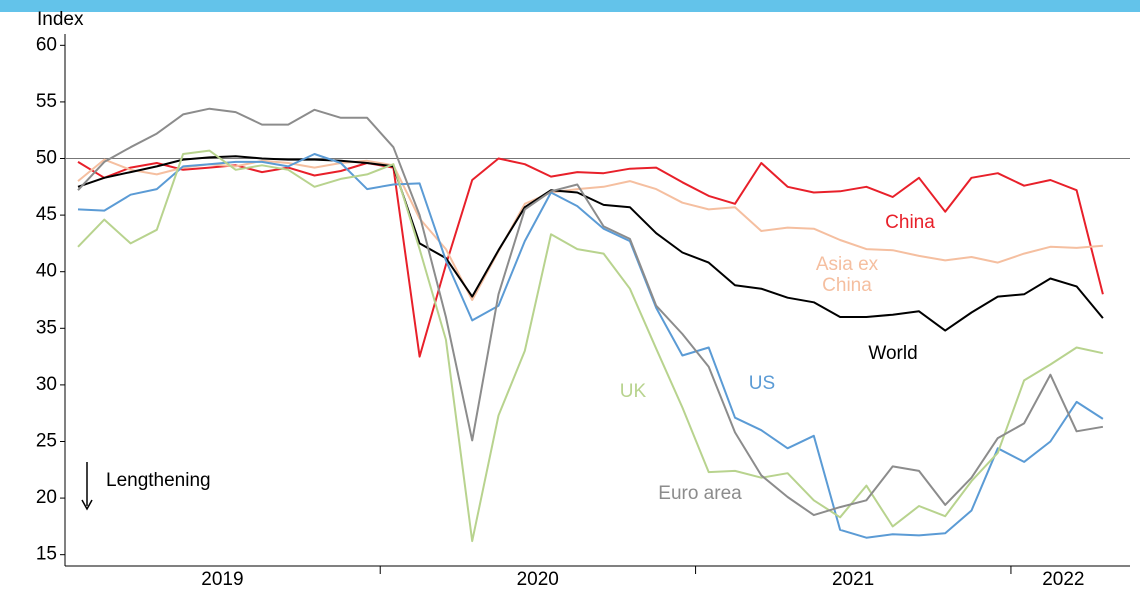  What do you see at coordinates (853, 579) in the screenshot?
I see `x-tick-label: 2021` at bounding box center [853, 579].